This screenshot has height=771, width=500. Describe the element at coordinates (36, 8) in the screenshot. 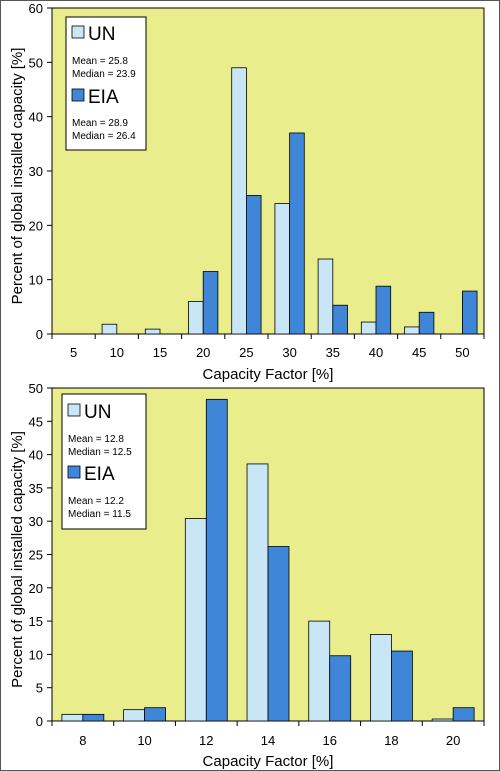

I see `y-tick-label: 60` at that location.